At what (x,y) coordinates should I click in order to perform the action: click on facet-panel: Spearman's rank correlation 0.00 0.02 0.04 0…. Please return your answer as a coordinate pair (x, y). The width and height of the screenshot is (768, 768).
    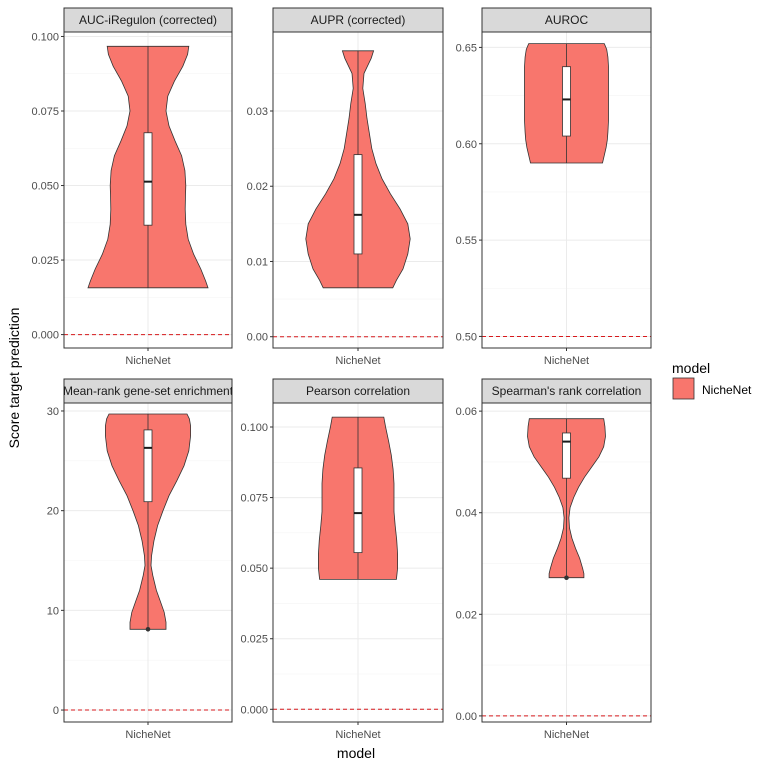
    Looking at the image, I should click on (554, 559).